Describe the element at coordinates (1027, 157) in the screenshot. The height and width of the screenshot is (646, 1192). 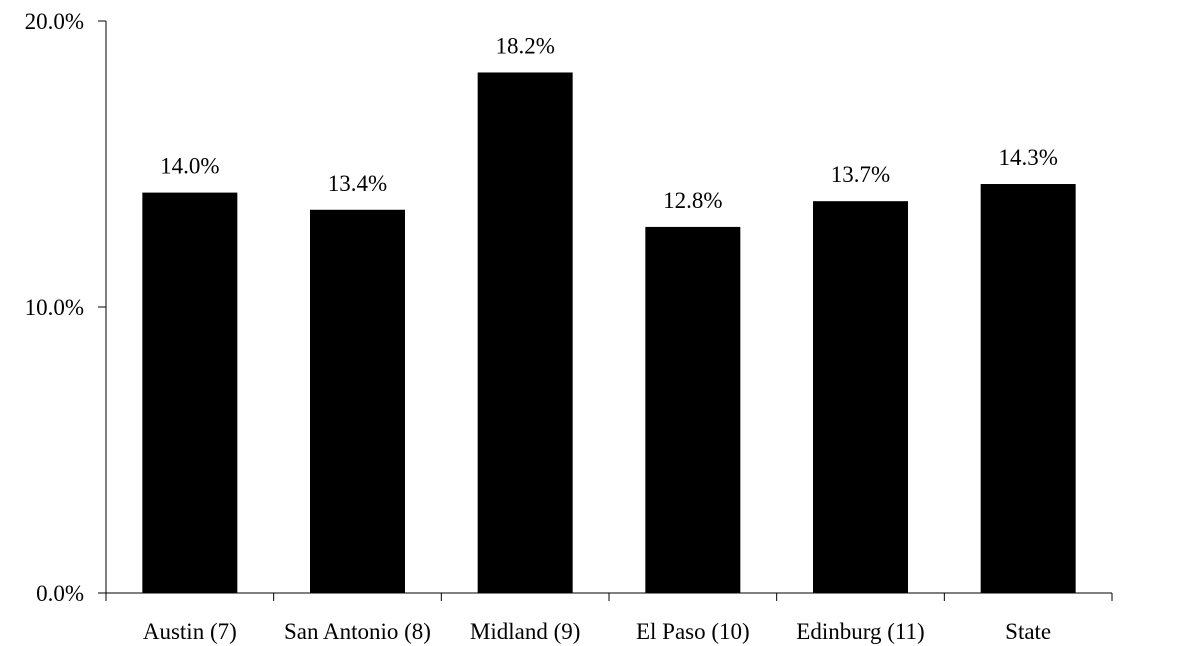
I see `data-label: 14.3%` at that location.